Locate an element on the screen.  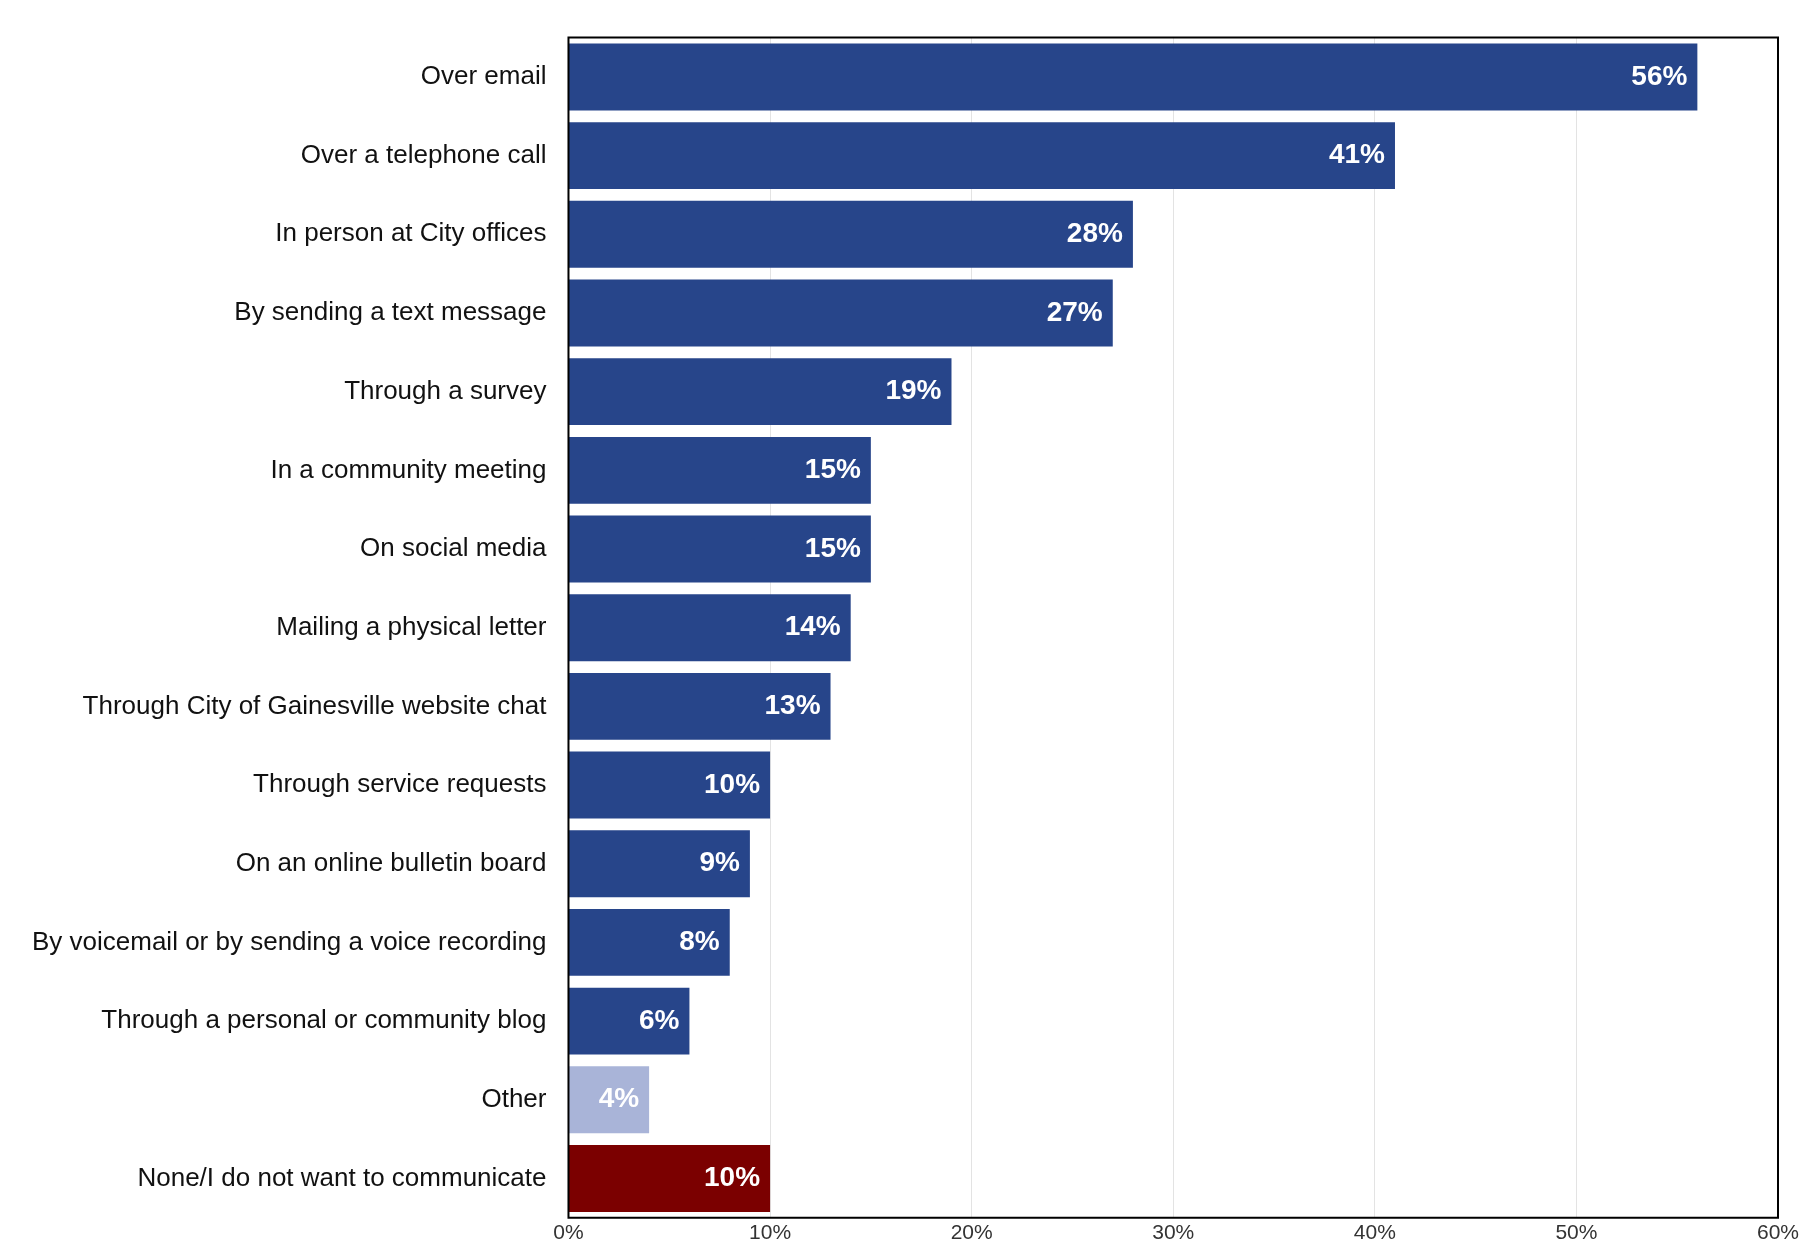
x-tick-label: 50% is located at coordinates (1576, 1232).